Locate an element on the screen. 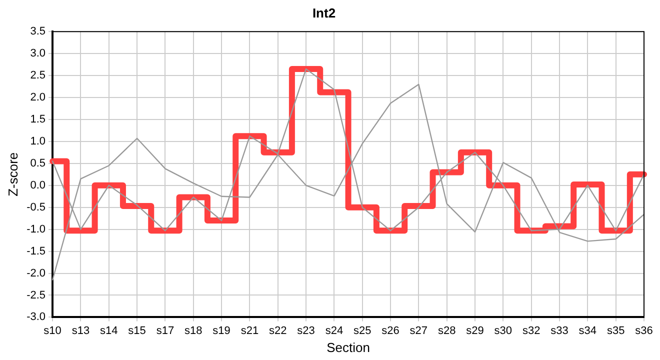  y-tick-label: 0.5 is located at coordinates (38, 163).